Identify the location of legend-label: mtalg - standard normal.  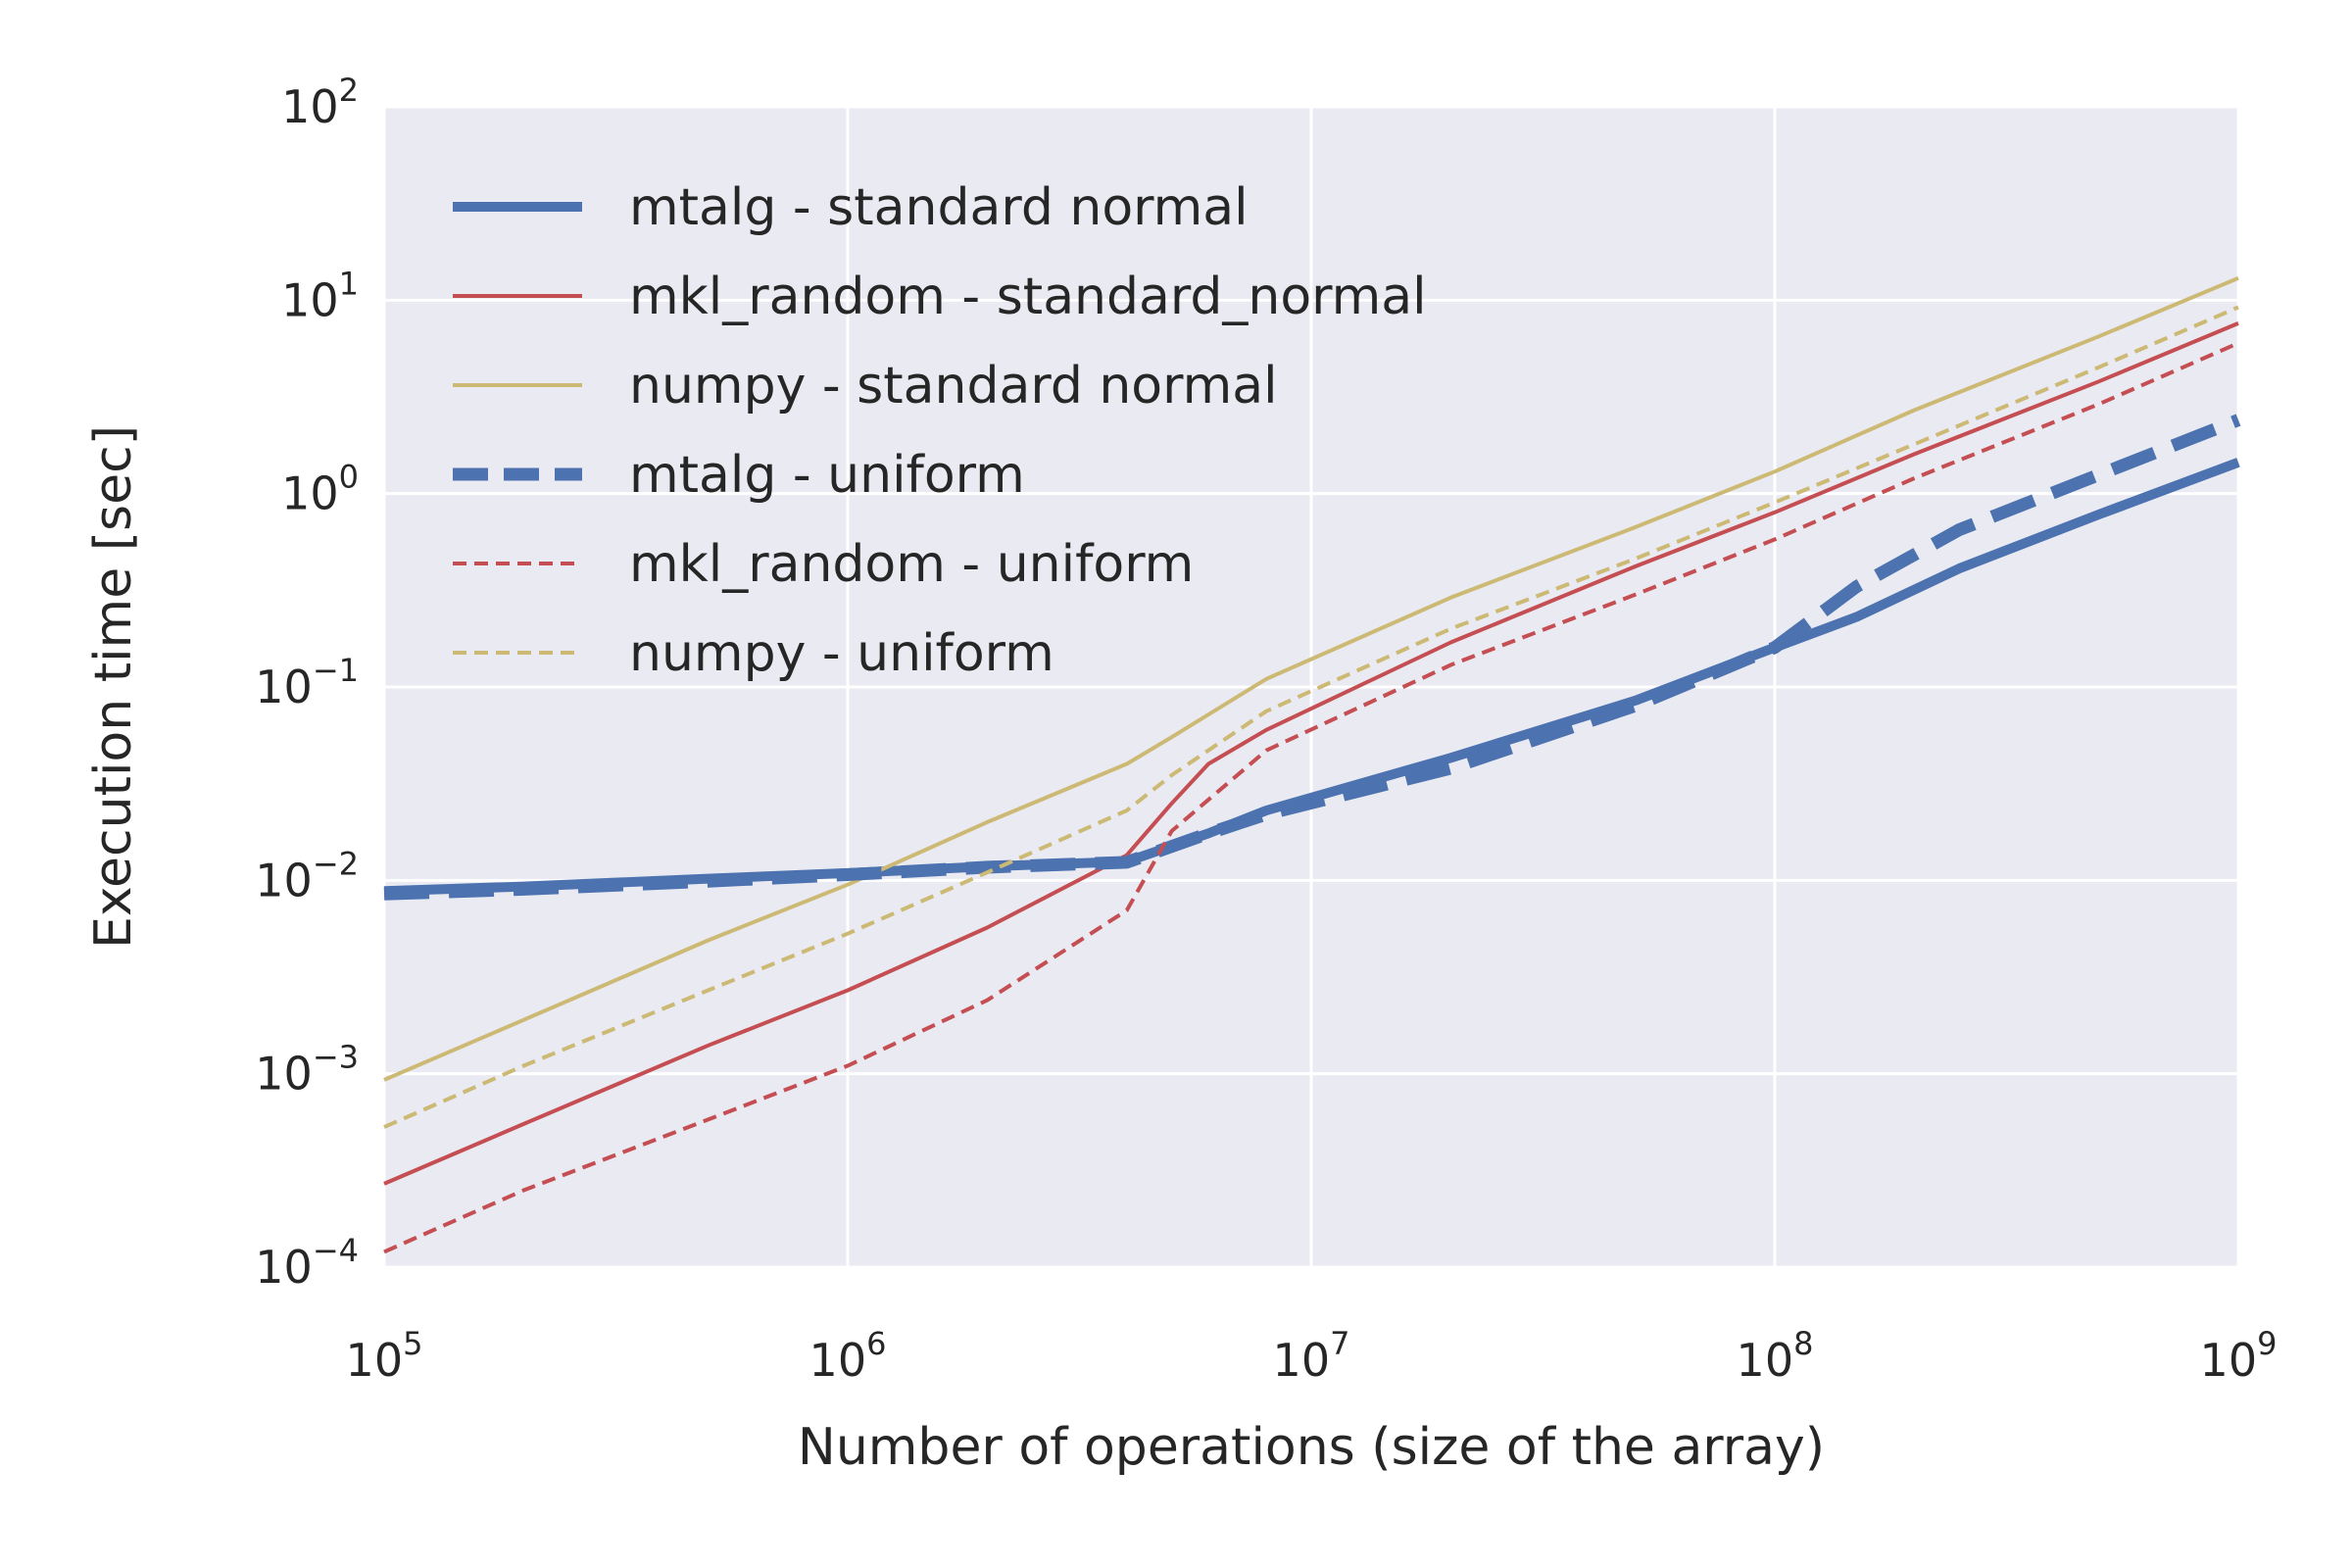
(939, 207).